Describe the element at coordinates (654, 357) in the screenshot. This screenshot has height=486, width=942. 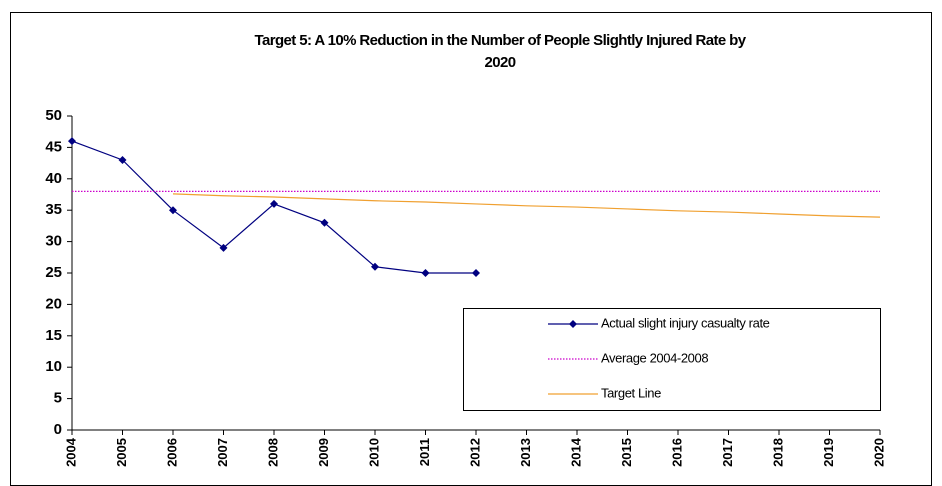
I see `legend-label: Average 2004-2008` at that location.